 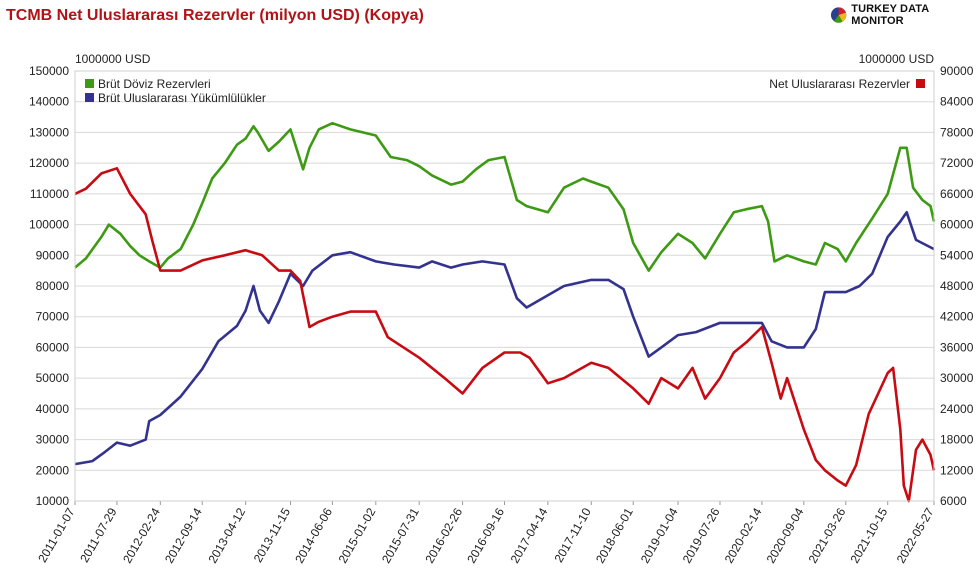 What do you see at coordinates (49, 102) in the screenshot?
I see `left-tick-label: 140000` at bounding box center [49, 102].